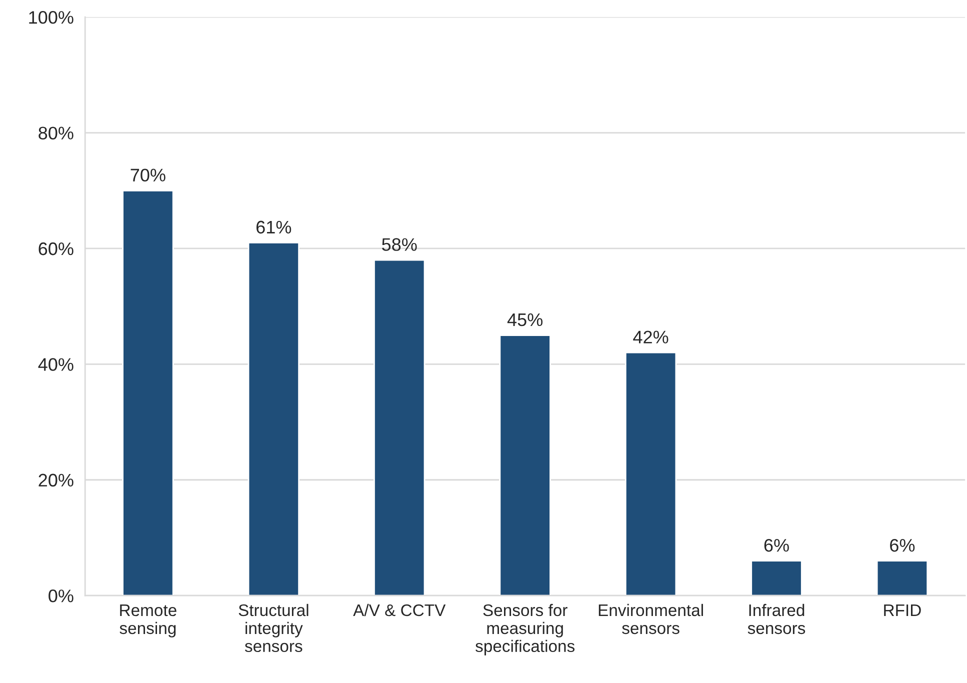 The height and width of the screenshot is (683, 967). Describe the element at coordinates (650, 619) in the screenshot. I see `x-tick-label: Environmental sensors` at that location.